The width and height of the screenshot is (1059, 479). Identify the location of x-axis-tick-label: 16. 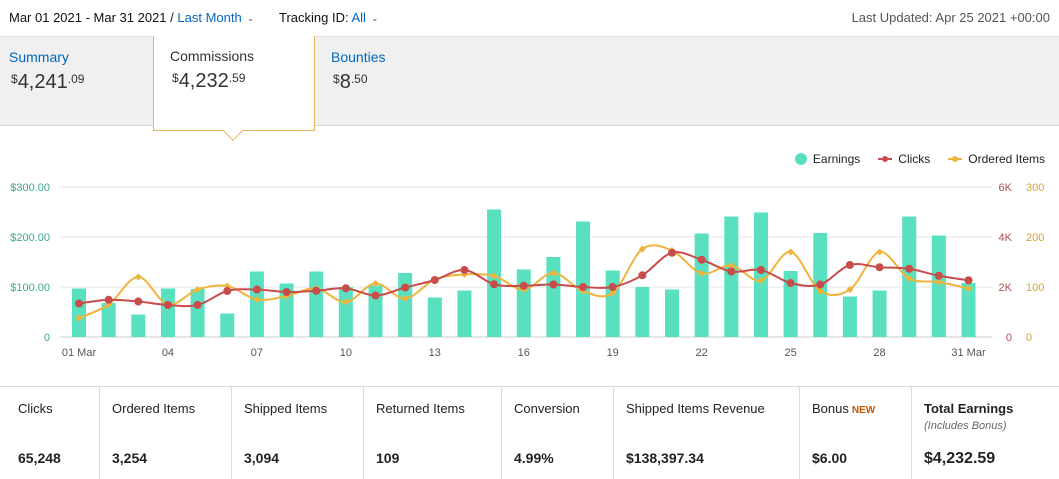
(524, 353).